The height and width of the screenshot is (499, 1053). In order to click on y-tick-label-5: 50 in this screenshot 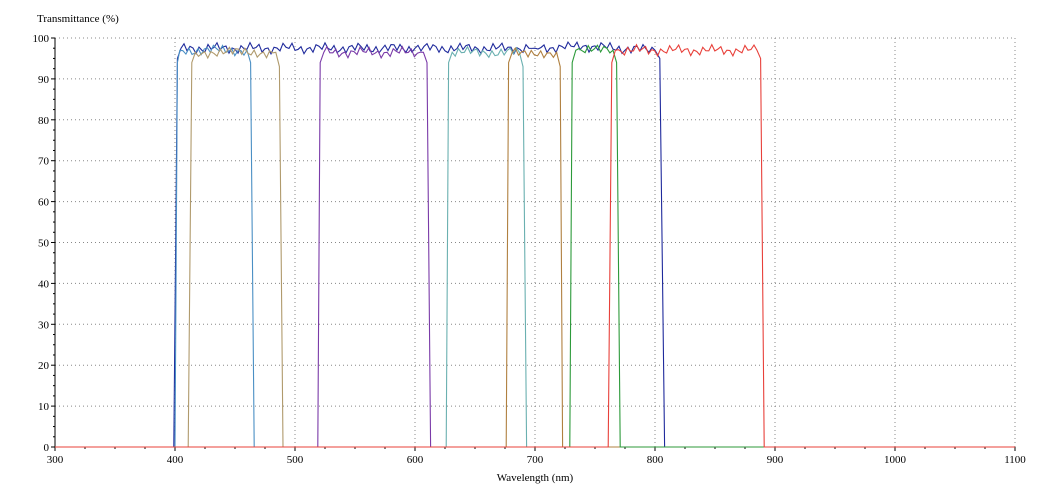, I will do `click(44, 244)`.